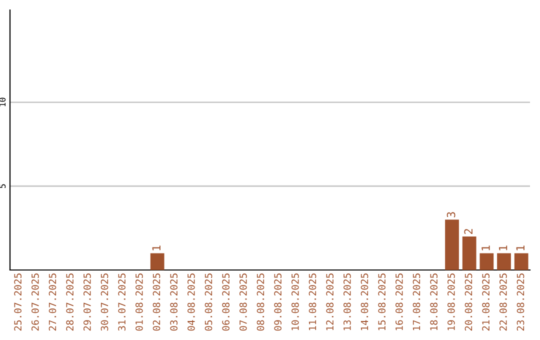 This screenshot has width=540, height=340. I want to click on x-tick-label: 22.08.2025, so click(503, 302).